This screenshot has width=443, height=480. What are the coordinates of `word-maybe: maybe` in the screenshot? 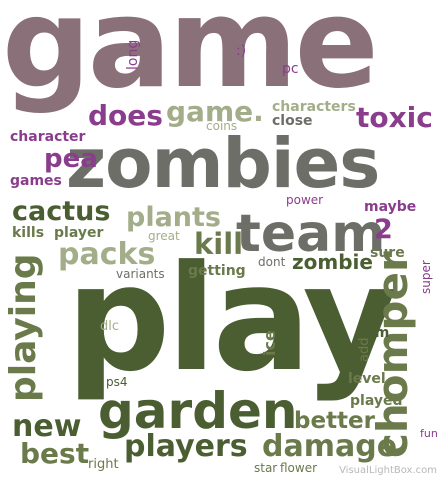 It's located at (390, 207).